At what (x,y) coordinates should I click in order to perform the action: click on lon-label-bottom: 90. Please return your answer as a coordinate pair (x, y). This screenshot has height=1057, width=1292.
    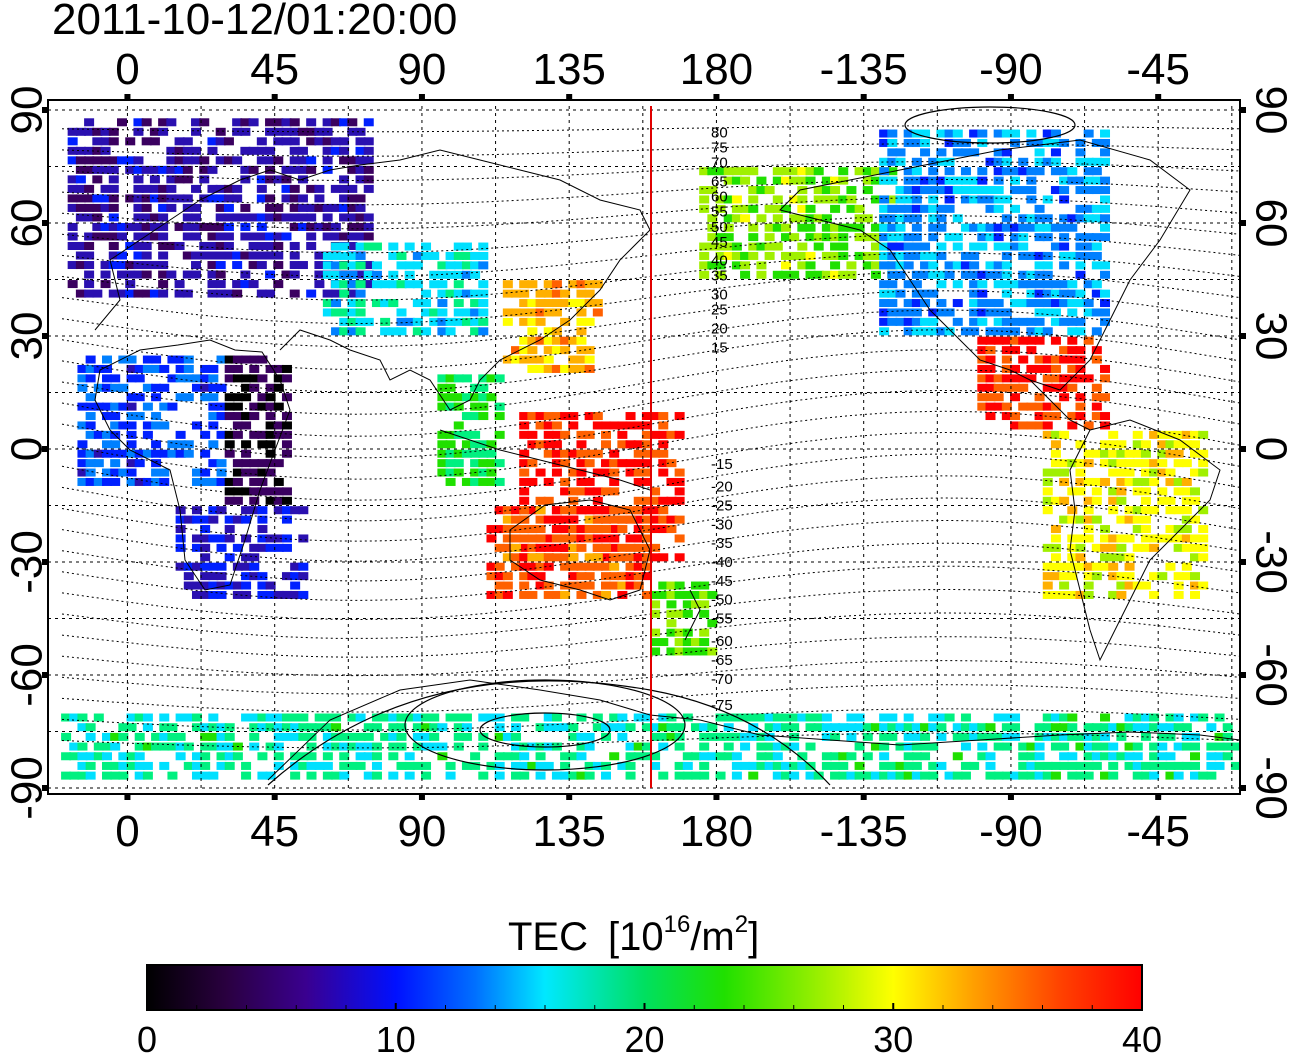
    Looking at the image, I should click on (421, 831).